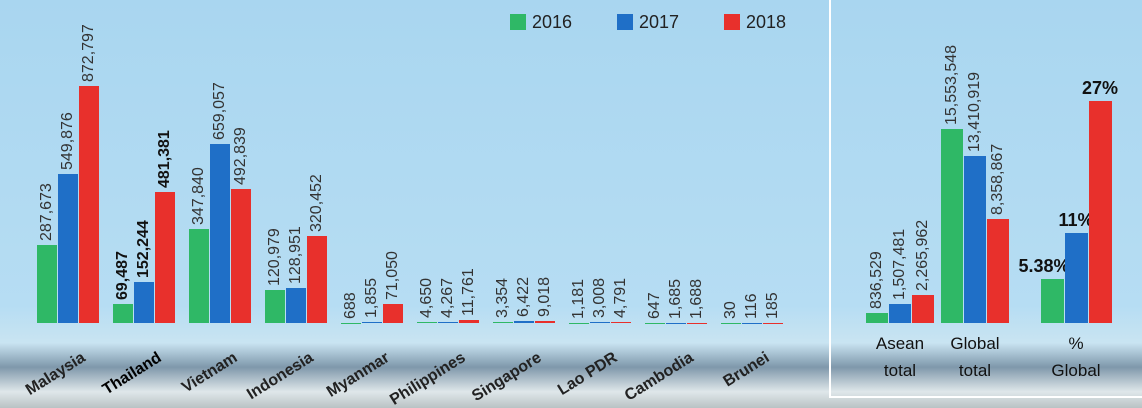  Describe the element at coordinates (88, 53) in the screenshot. I see `data-label: 872,797` at that location.